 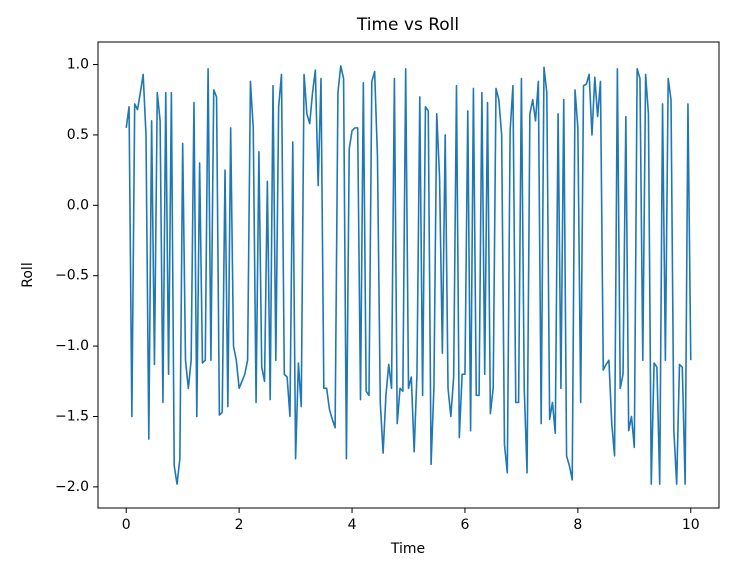 I want to click on x-tick-label: 8, so click(x=577, y=525).